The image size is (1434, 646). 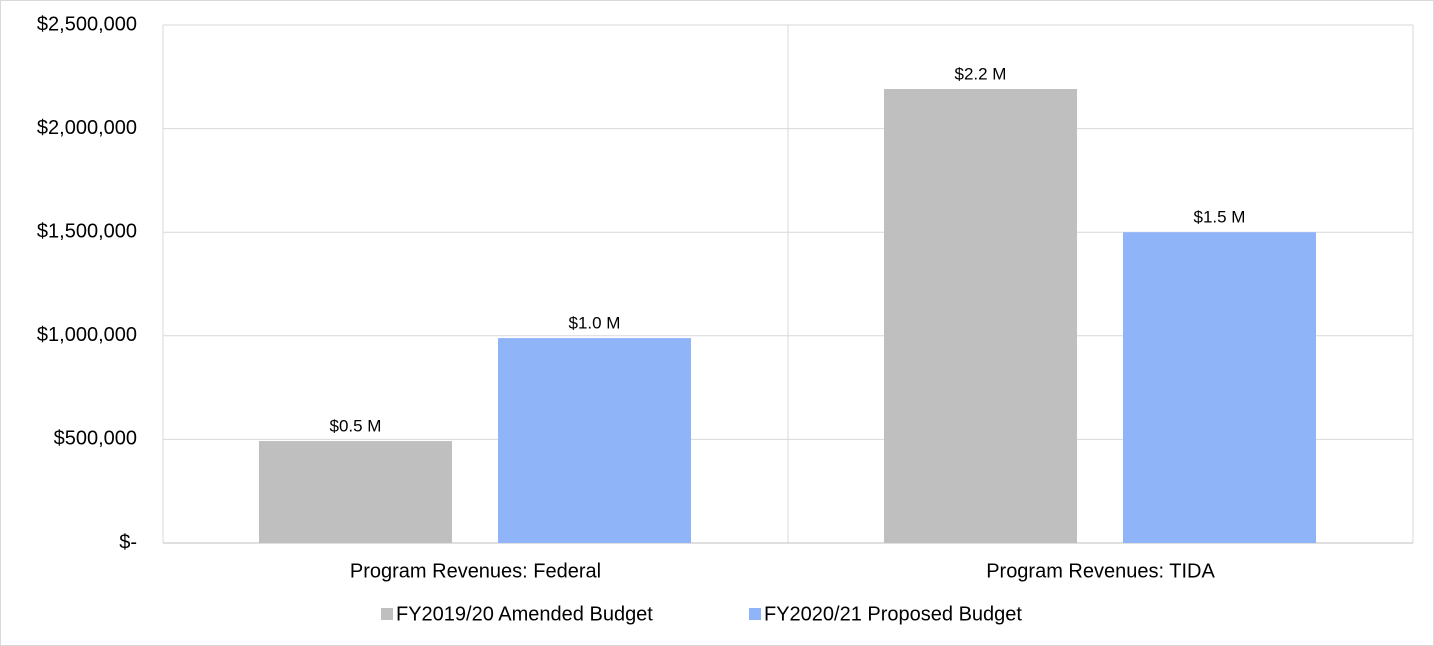 I want to click on data-label: $1.0 M, so click(x=595, y=323).